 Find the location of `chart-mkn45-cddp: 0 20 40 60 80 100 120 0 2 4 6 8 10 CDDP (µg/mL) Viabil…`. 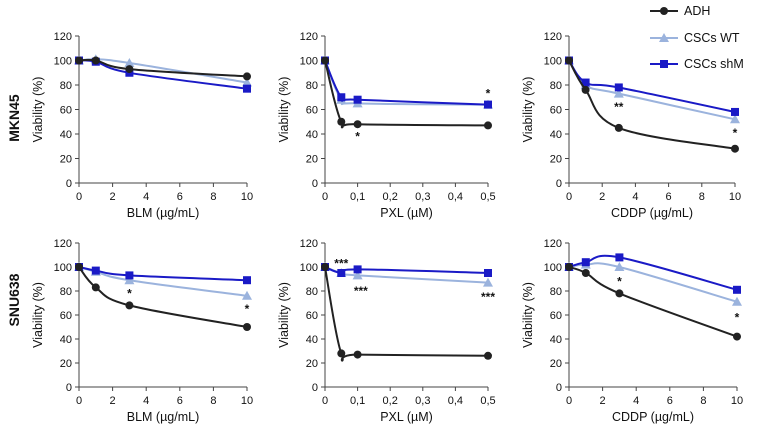

chart-mkn45-cddp: 0 20 40 60 80 100 120 0 2 4 6 8 10 CDDP (µg/mL) Viabil… is located at coordinates (631, 125).